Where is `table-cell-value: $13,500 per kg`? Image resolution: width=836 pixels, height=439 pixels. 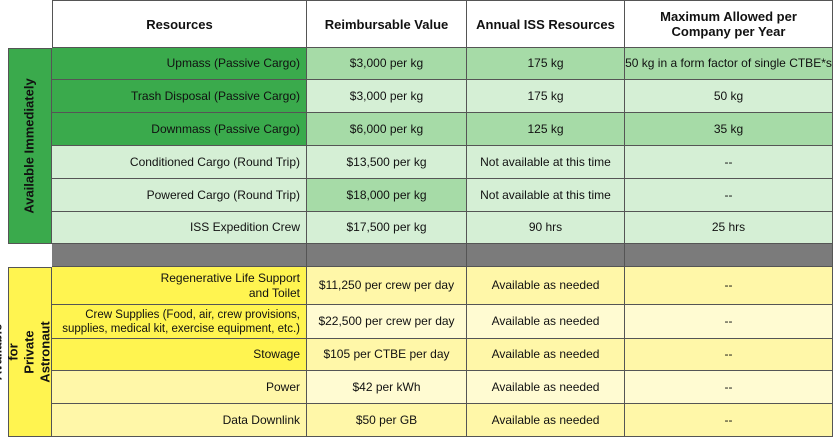
table-cell-value: $13,500 per kg is located at coordinates (387, 162).